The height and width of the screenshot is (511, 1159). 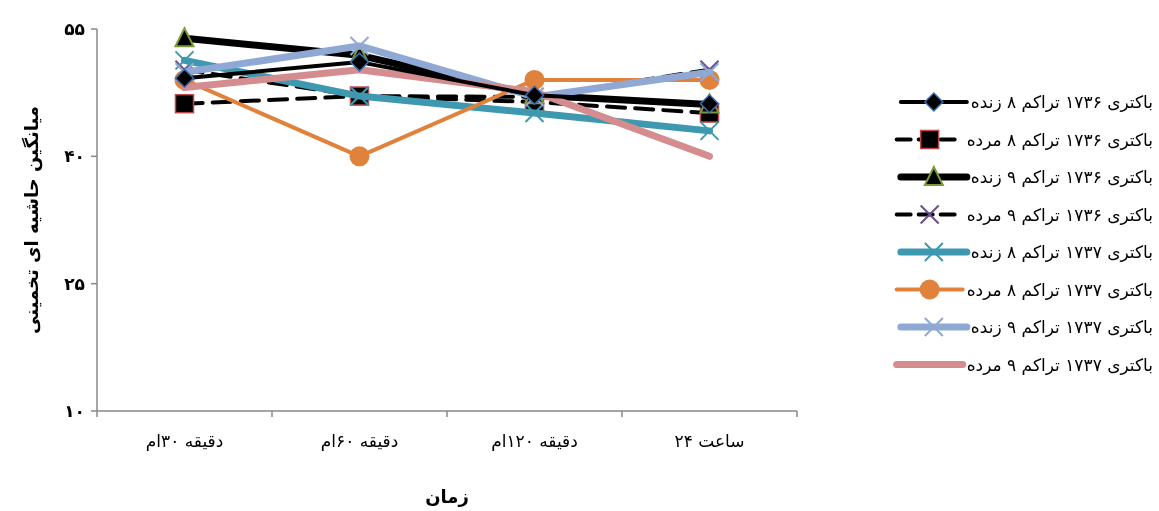 What do you see at coordinates (184, 441) in the screenshot?
I see `x-tick-label: دقیقه ۳۰ام` at bounding box center [184, 441].